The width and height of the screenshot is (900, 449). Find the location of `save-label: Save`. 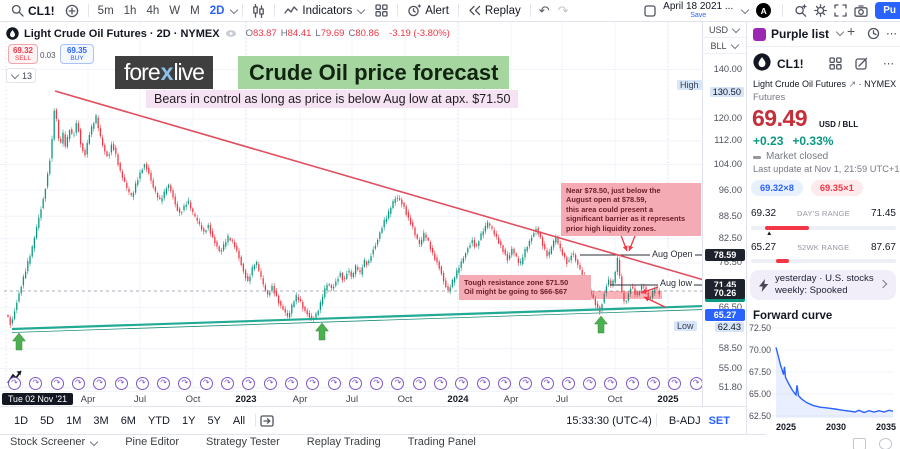

save-label: Save is located at coordinates (698, 15).